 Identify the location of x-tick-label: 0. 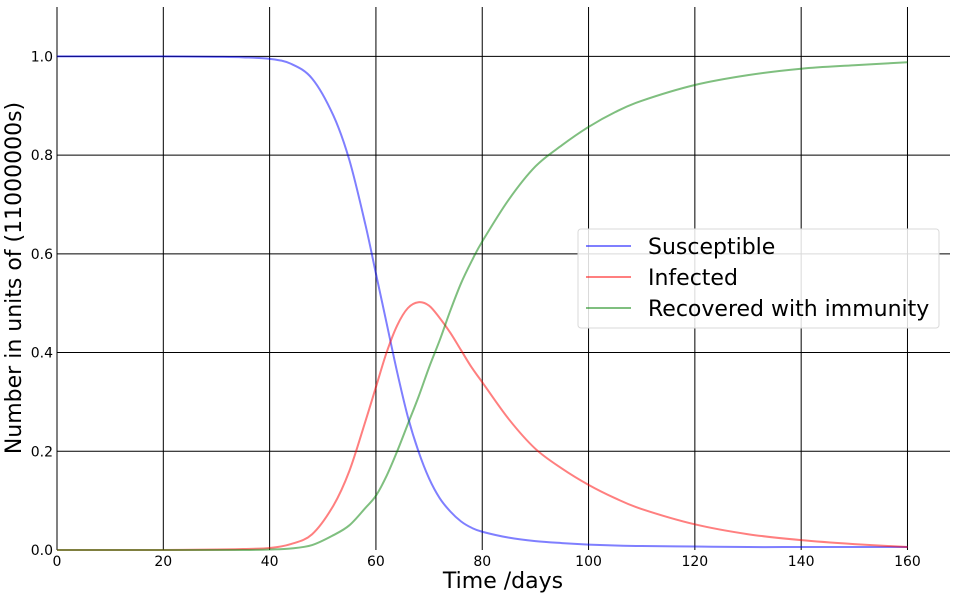
(57, 562).